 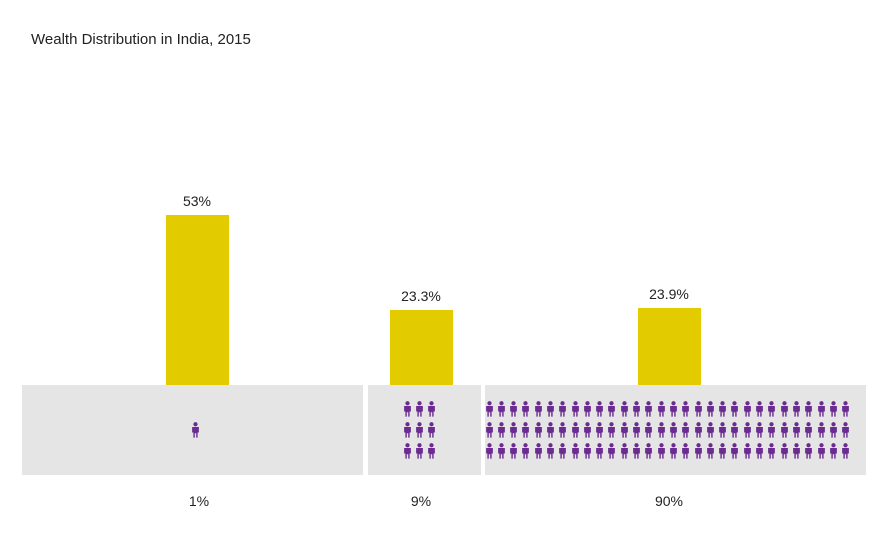 What do you see at coordinates (421, 296) in the screenshot?
I see `value-label-2: 23.3%` at bounding box center [421, 296].